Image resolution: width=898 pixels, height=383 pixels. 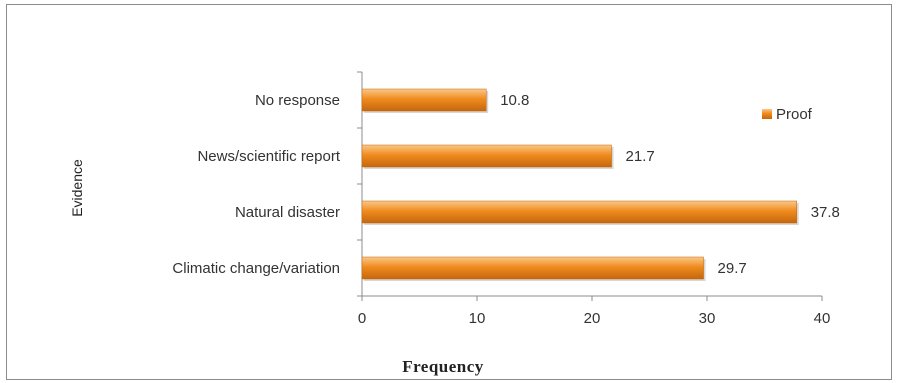 I want to click on x-tick-label: 30, so click(x=707, y=318).